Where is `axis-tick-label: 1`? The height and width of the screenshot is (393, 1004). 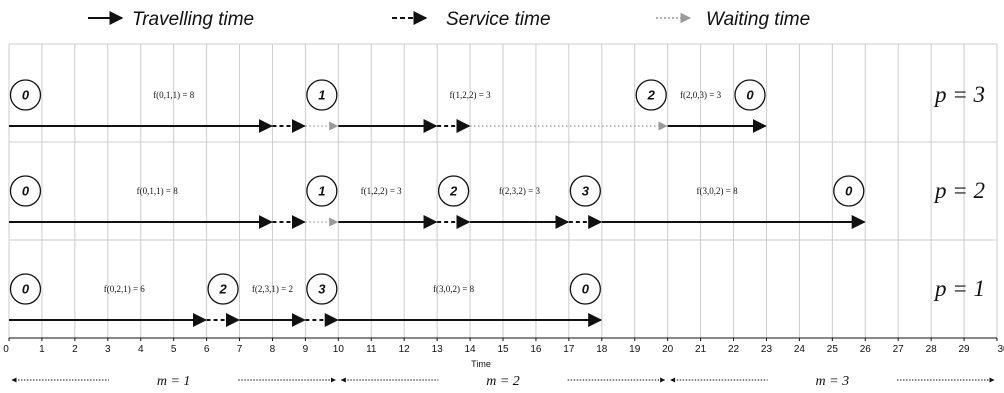
axis-tick-label: 1 is located at coordinates (42, 349).